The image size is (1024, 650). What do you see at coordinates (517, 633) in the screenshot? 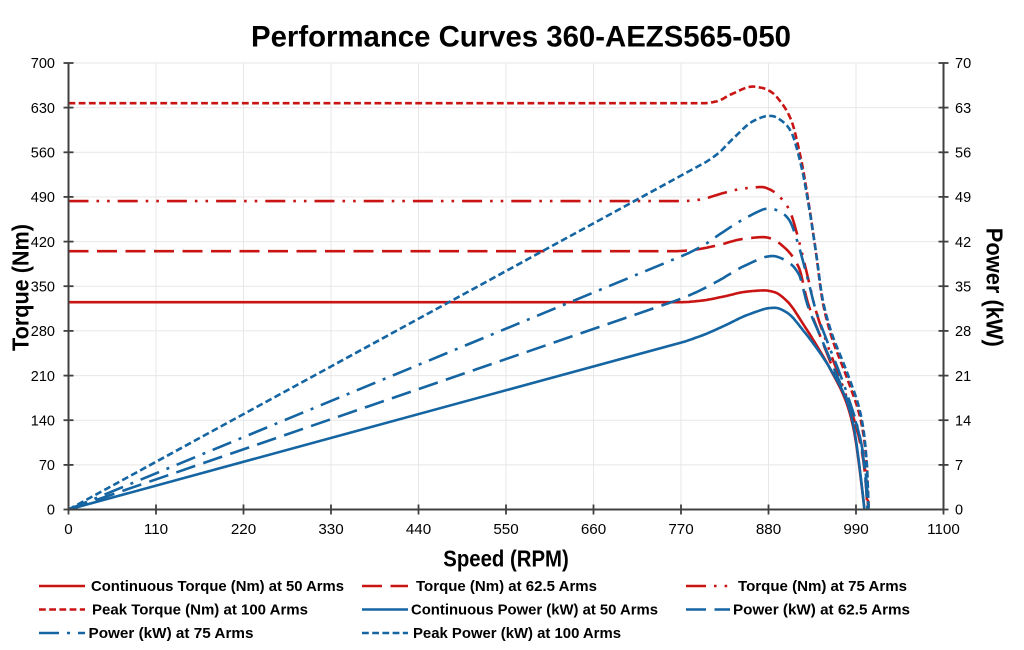
I see `svg-text: Peak Power (kW) at 100 Arms` at bounding box center [517, 633].